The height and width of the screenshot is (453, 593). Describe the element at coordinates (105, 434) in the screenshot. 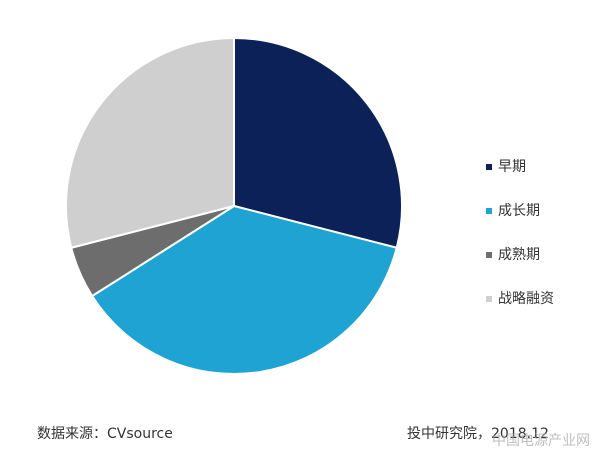

I see `source-note: 数据来源：CVsource` at that location.